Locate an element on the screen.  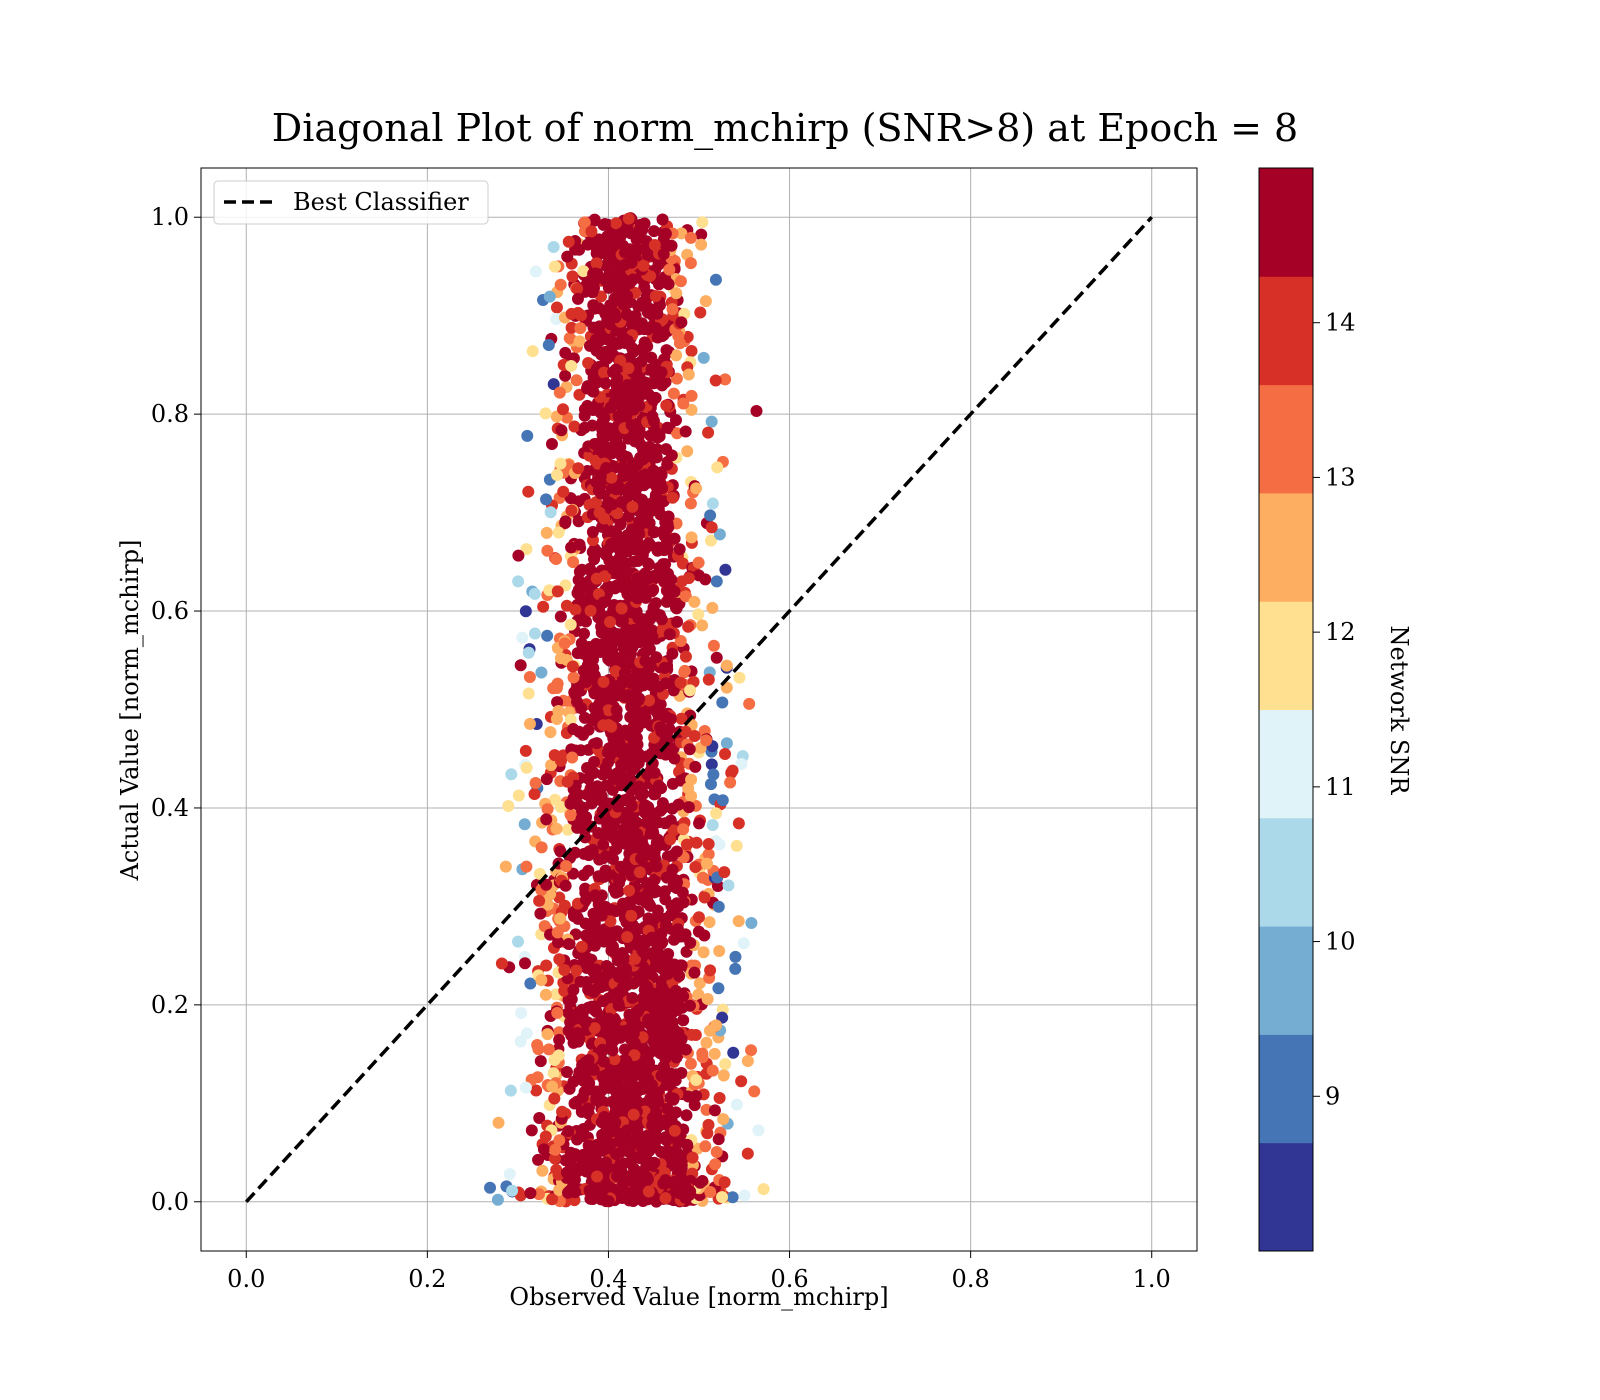
colorbar-frame is located at coordinates (1286, 709).